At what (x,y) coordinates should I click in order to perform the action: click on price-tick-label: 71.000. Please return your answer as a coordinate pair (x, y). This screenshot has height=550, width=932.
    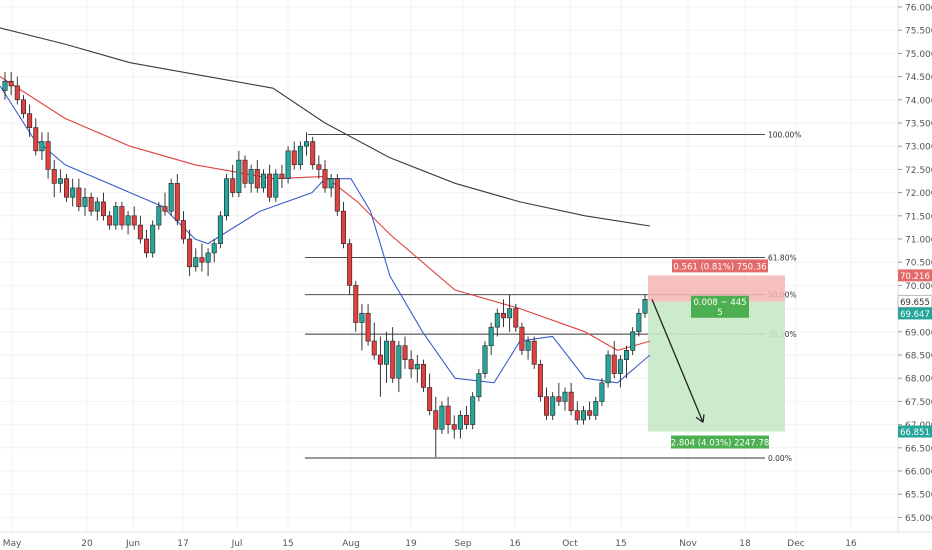
    Looking at the image, I should click on (918, 241).